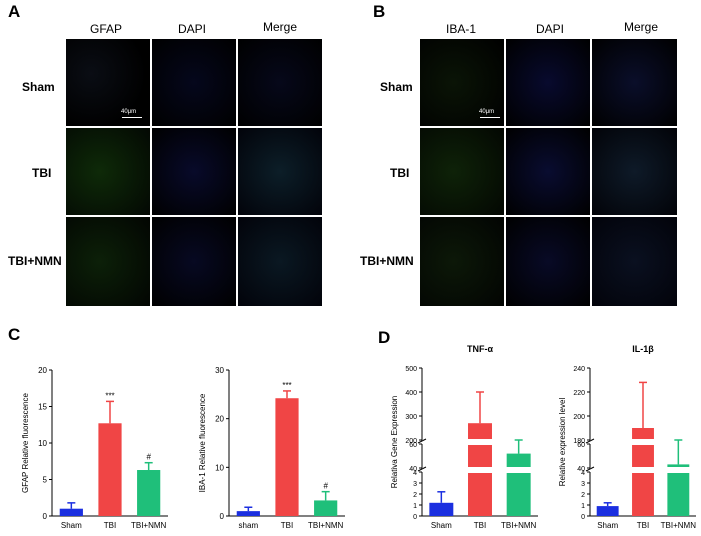 This screenshot has height=536, width=701. I want to click on y-axis-label: IBA-1 Relative fluorescence, so click(202, 442).